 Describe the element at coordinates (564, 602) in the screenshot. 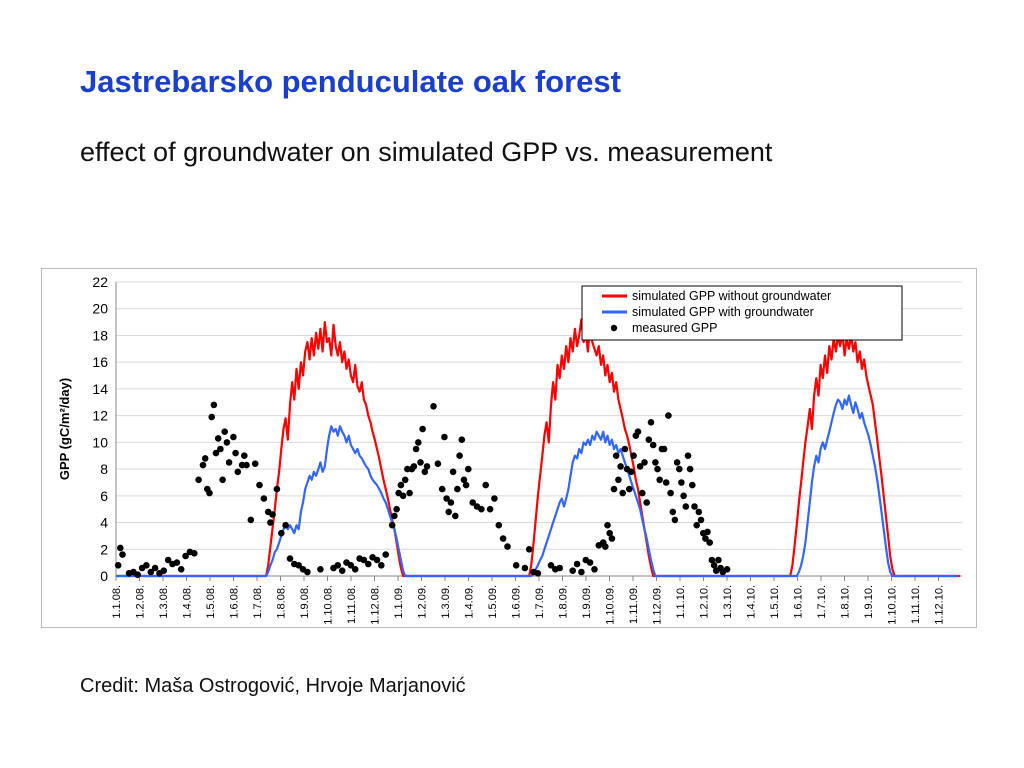

I see `x-tick-label: 1.8.09.` at that location.